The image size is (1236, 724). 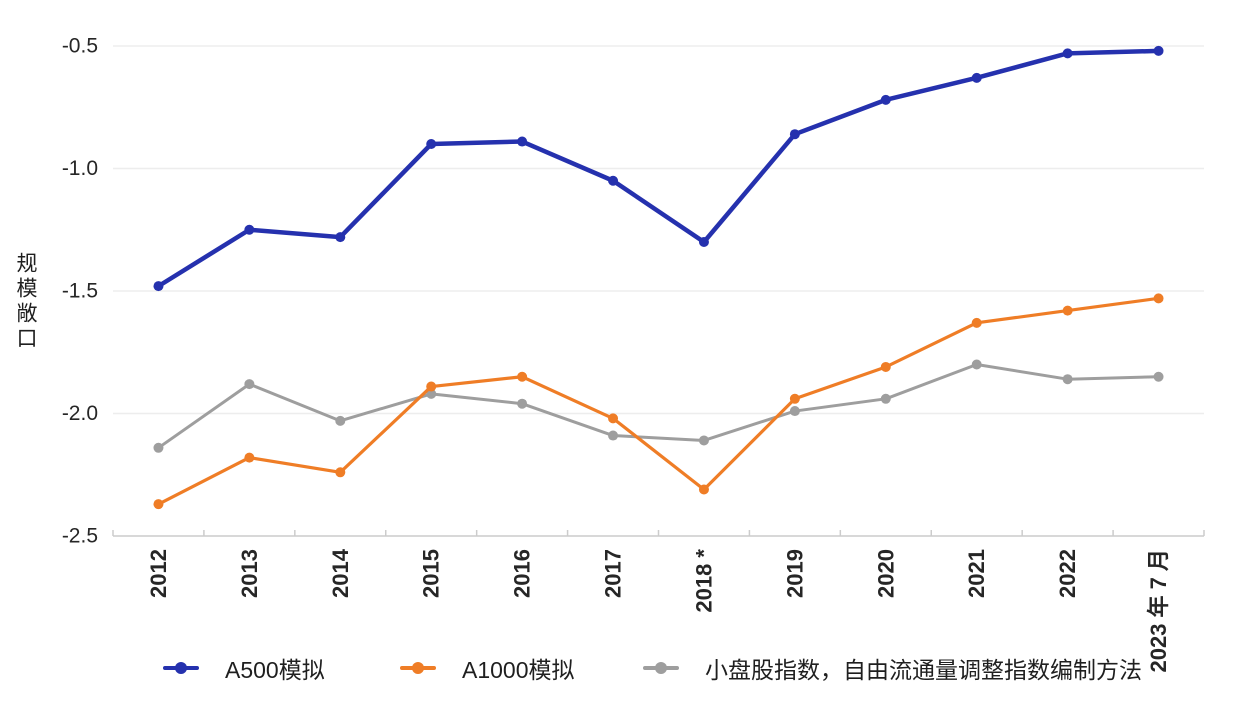 I want to click on x-tick-label: 2012, so click(x=158, y=573).